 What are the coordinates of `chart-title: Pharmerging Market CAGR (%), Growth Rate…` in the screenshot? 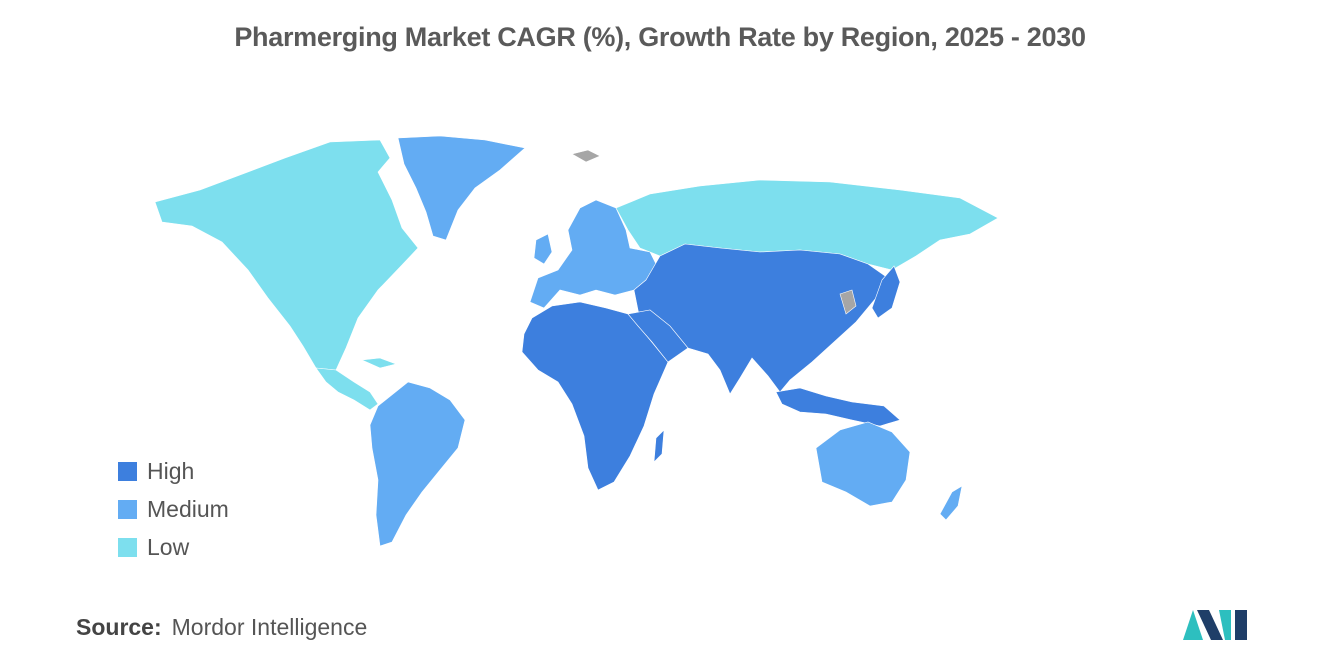 It's located at (660, 37).